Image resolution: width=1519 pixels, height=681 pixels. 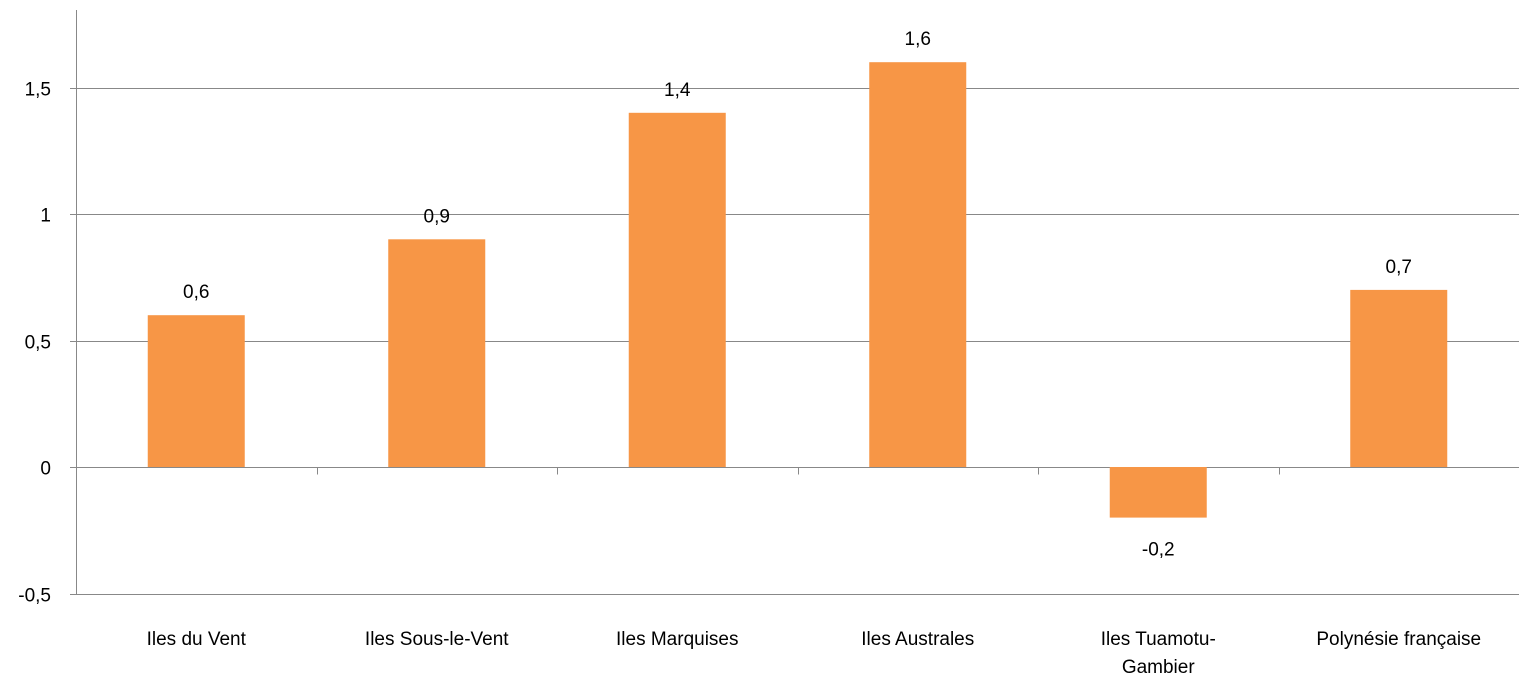 I want to click on y-tick-label: 0,5, so click(x=38, y=343).